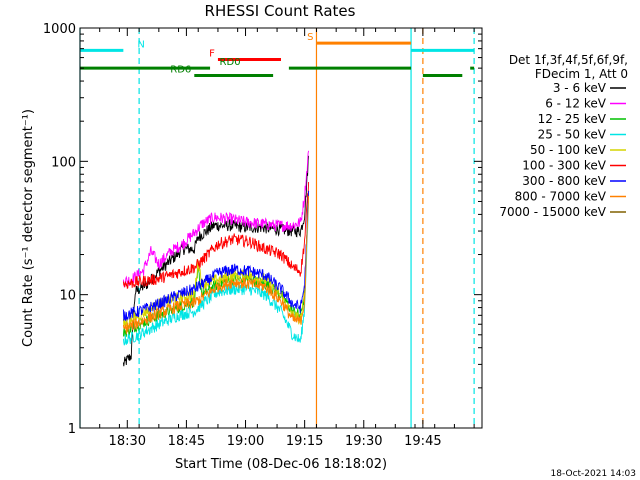 Image resolution: width=640 pixels, height=480 pixels. Describe the element at coordinates (580, 88) in the screenshot. I see `legend-label-3-6-kev: 3 - 6 keV` at that location.